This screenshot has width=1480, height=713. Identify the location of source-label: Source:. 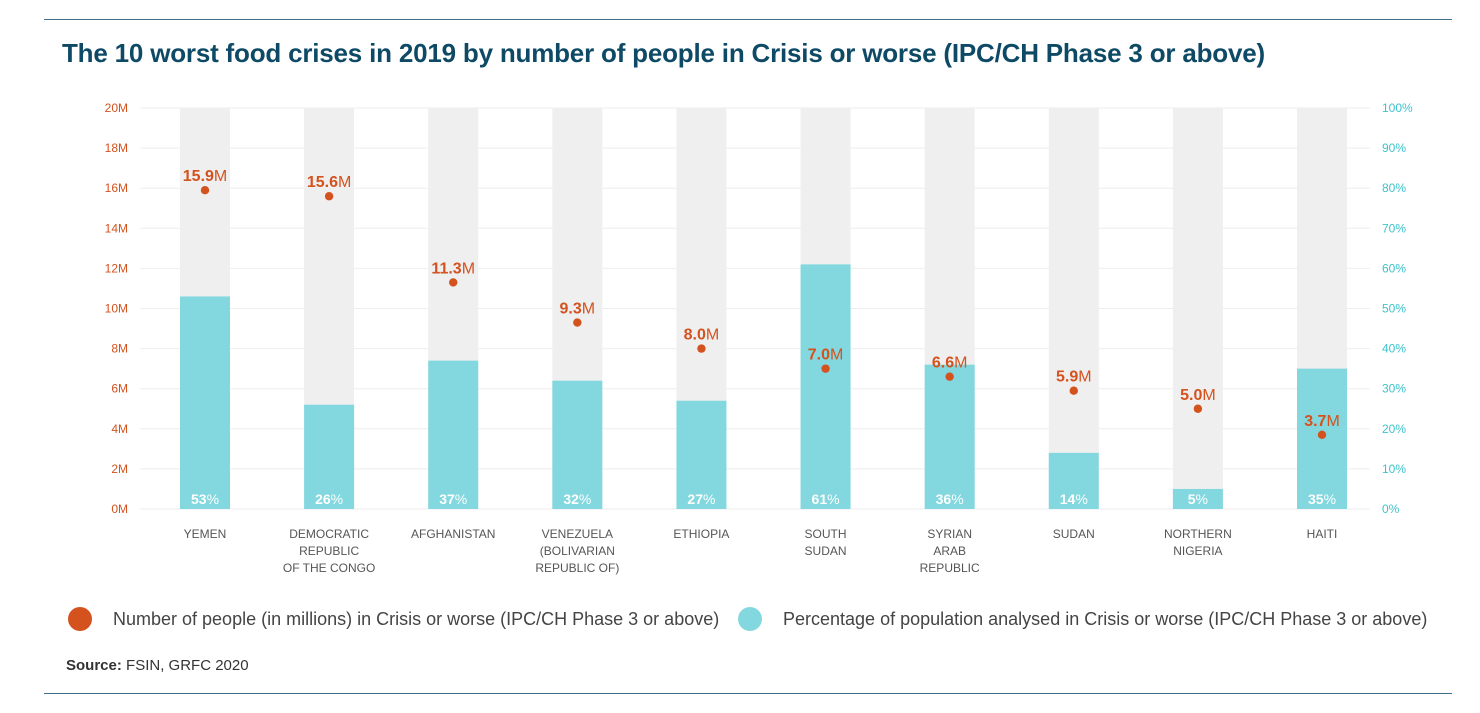
(94, 665).